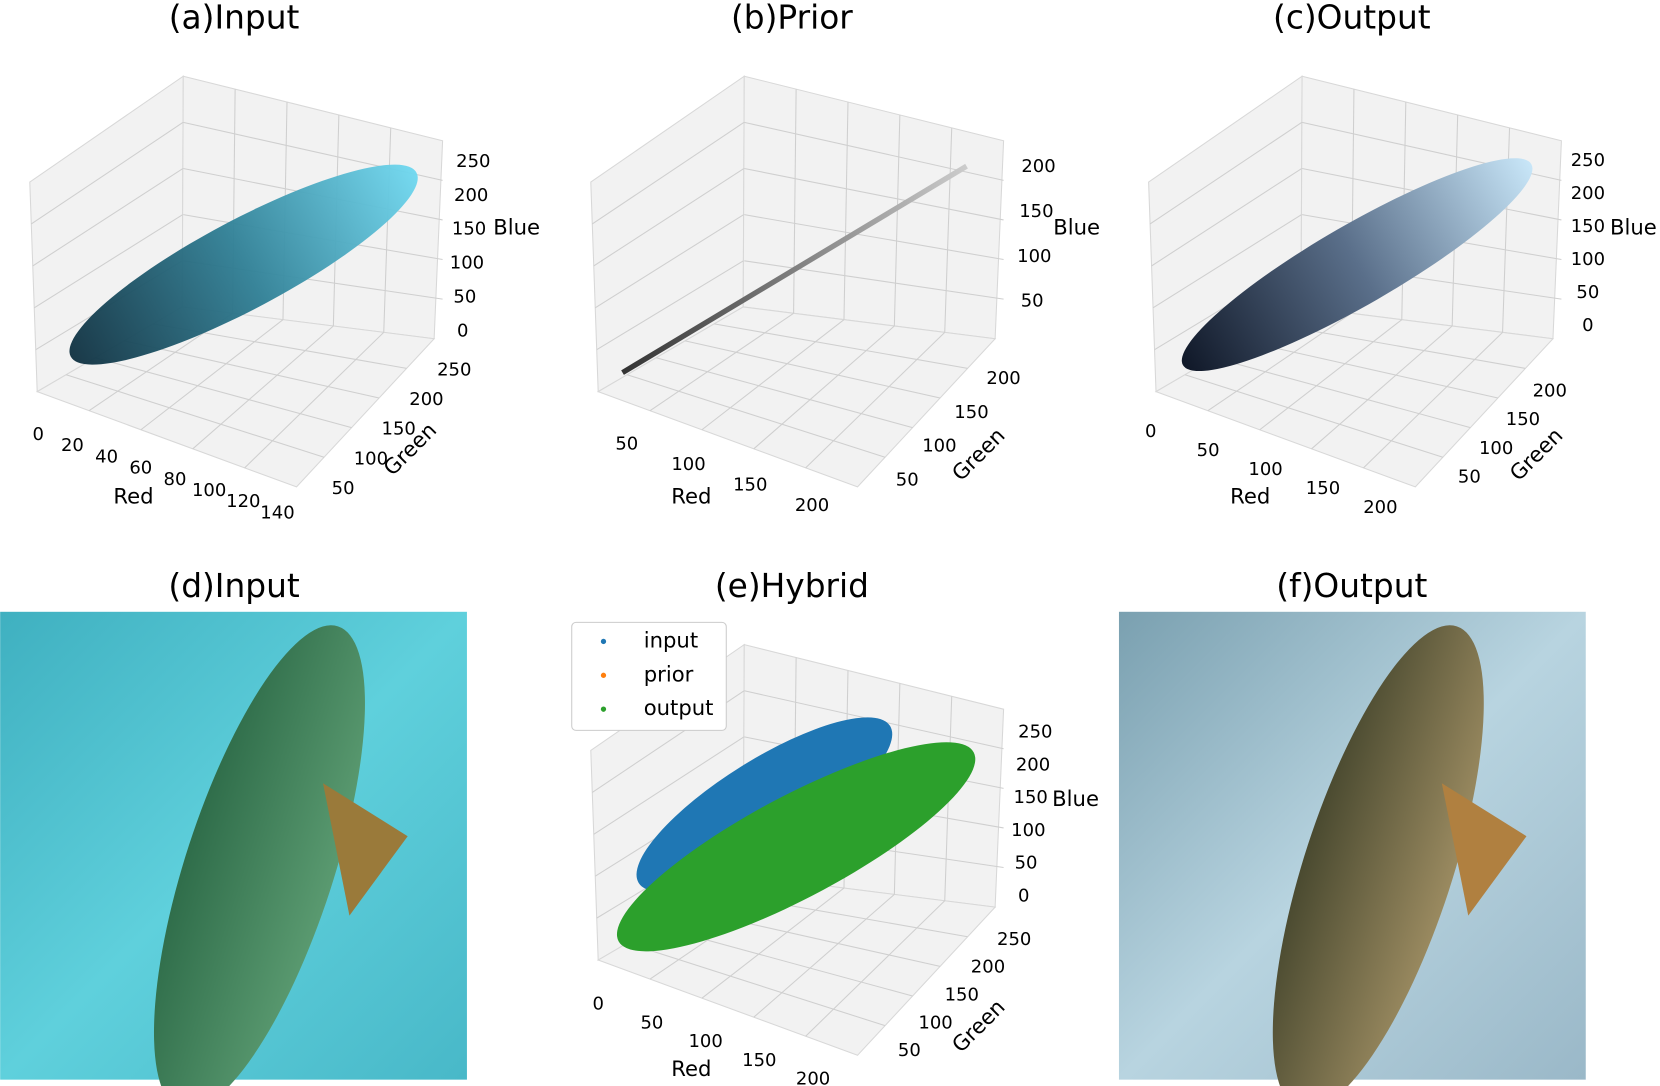  Describe the element at coordinates (233, 586) in the screenshot. I see `panel-title: (d)Input` at that location.